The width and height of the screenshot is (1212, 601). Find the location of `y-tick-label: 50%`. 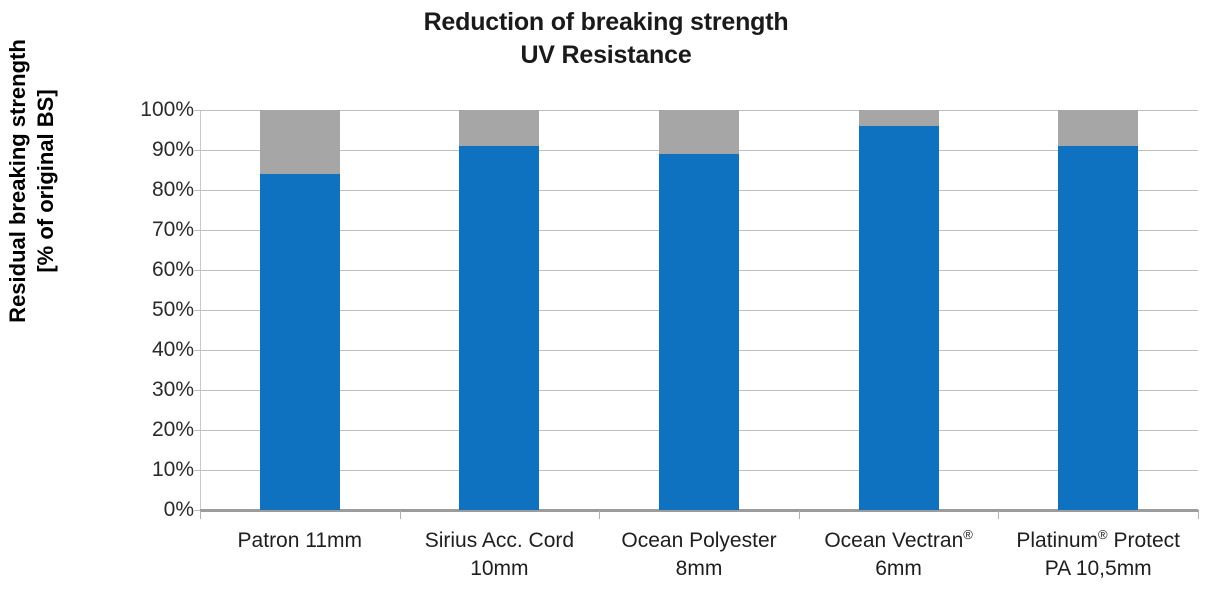

y-tick-label: 50% is located at coordinates (172, 309).